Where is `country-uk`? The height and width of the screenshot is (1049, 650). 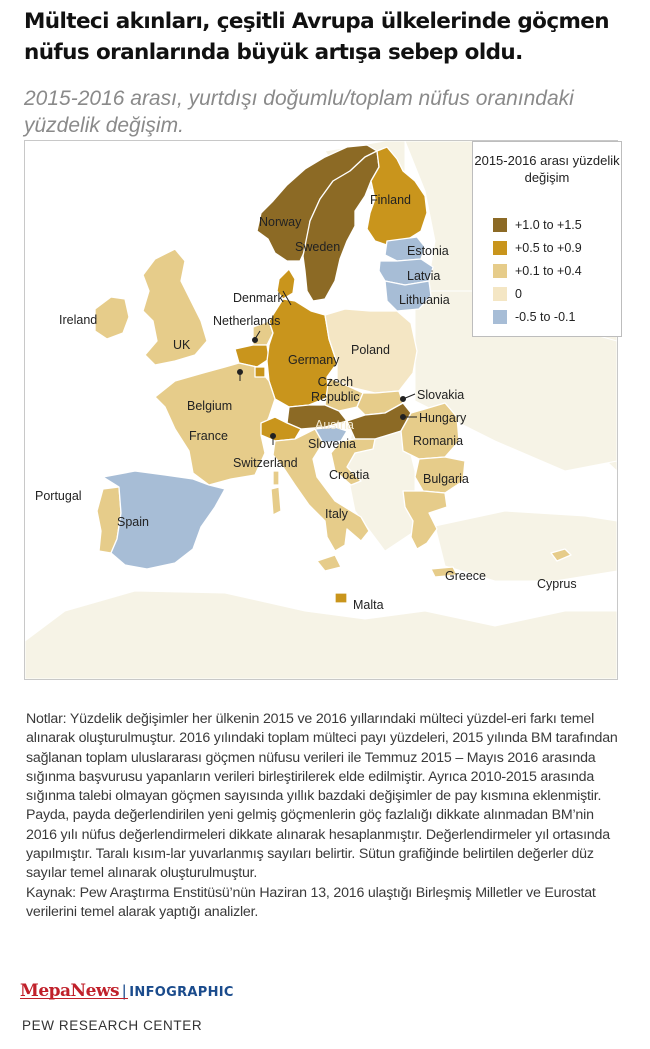
country-uk is located at coordinates (175, 307).